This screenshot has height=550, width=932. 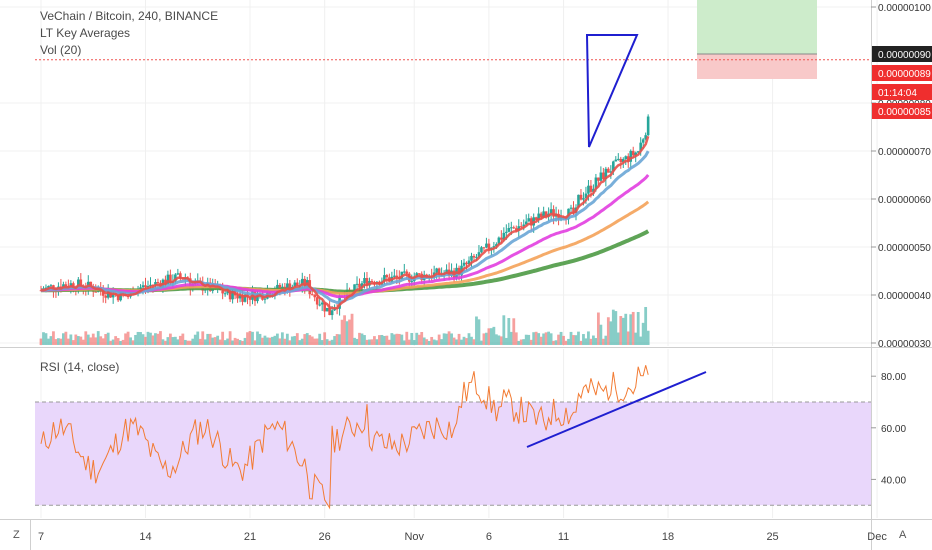 I want to click on price-tag-text: 0.00000089, so click(x=904, y=74).